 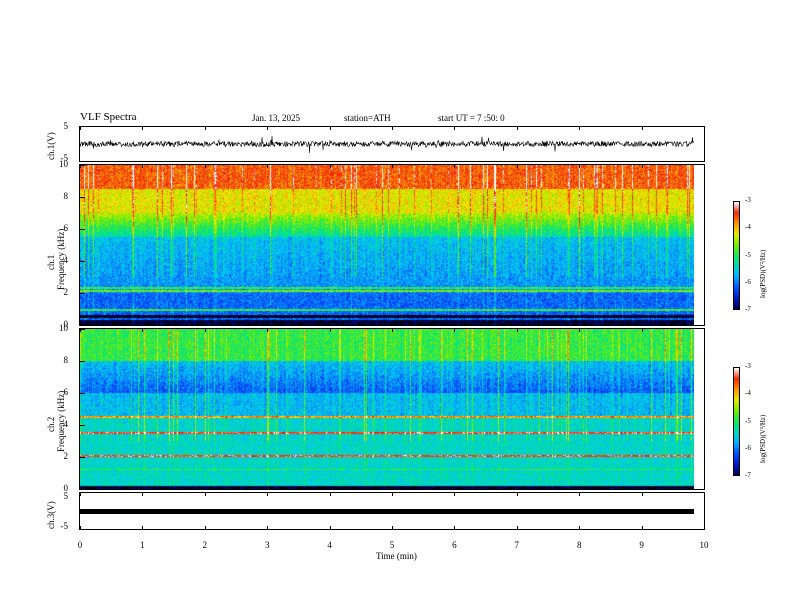 I want to click on ch1-spectrogram-ylabel-2: Frequency (kHz), so click(x=61, y=259).